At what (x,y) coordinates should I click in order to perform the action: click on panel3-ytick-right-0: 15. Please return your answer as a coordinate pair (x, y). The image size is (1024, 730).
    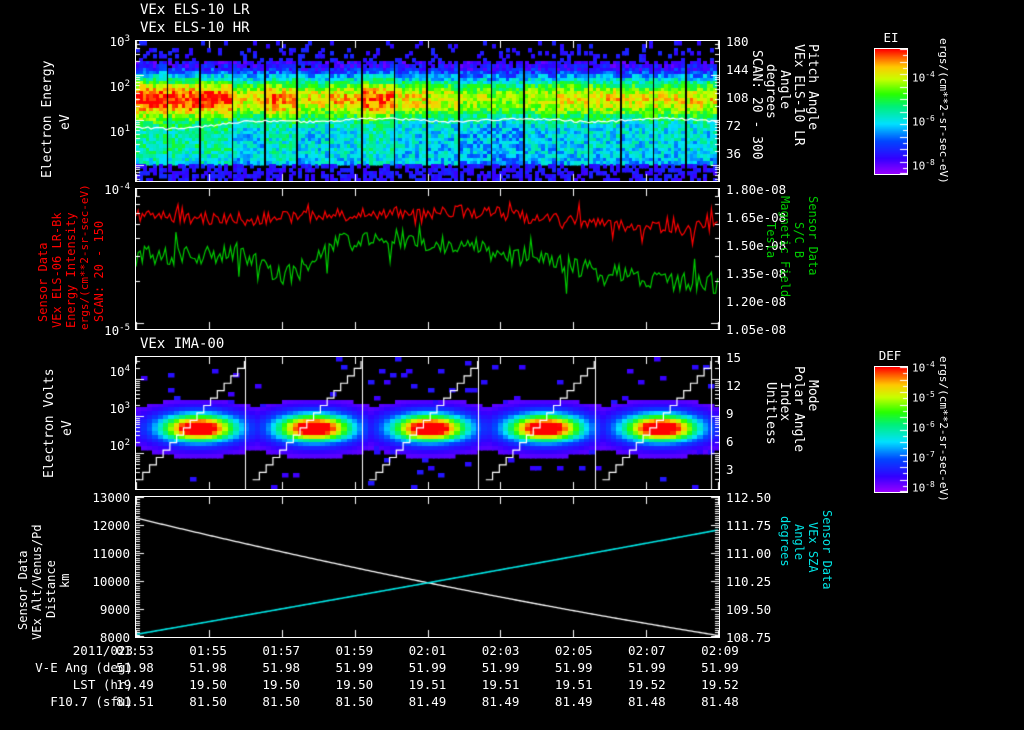
    Looking at the image, I should click on (734, 357).